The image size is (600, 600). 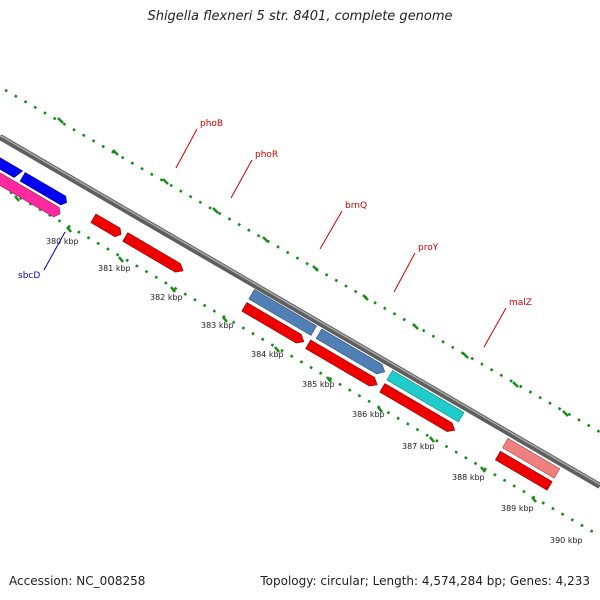 What do you see at coordinates (418, 446) in the screenshot?
I see `tick-label-387: 387 kbp` at bounding box center [418, 446].